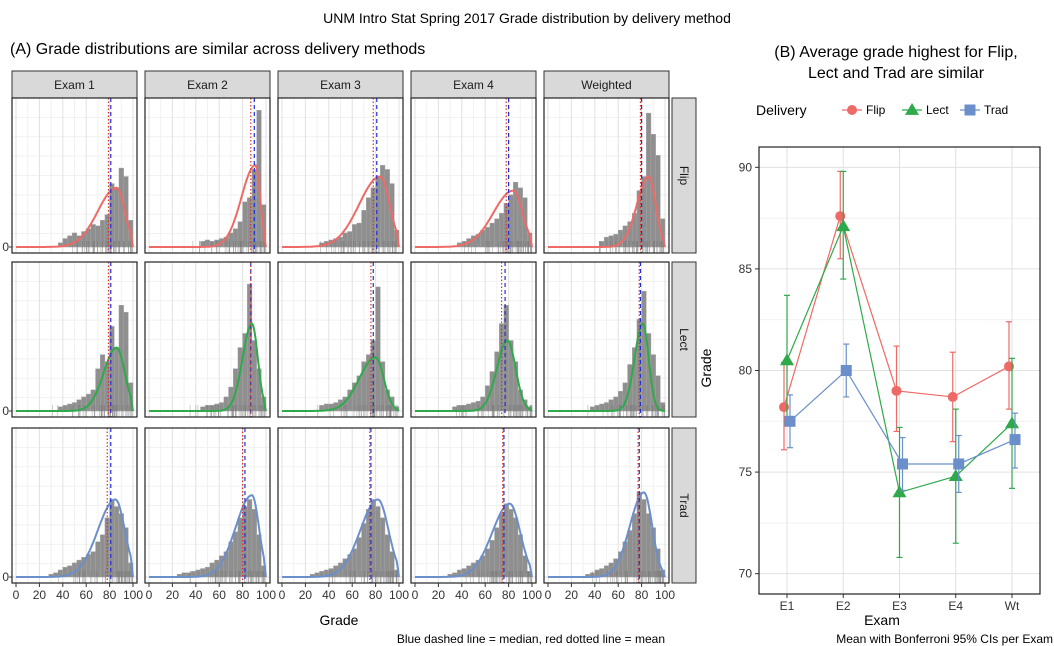  I want to click on facet-row-strip-label: Lect, so click(684, 339).